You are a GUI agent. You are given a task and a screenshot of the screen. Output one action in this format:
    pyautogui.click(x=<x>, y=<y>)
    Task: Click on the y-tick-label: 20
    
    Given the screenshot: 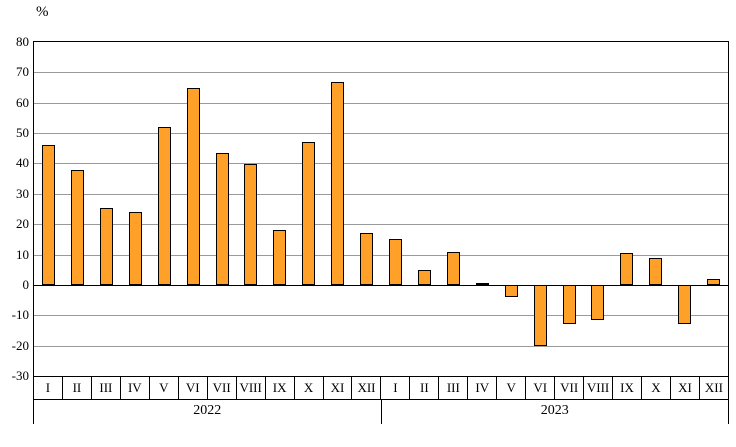 What is the action you would take?
    pyautogui.click(x=22, y=223)
    